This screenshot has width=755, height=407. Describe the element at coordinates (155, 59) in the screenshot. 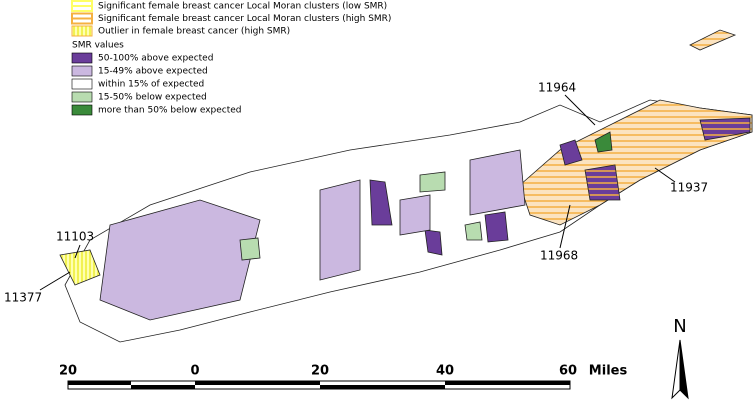

I see `legend-label: 50-100% above expected` at that location.